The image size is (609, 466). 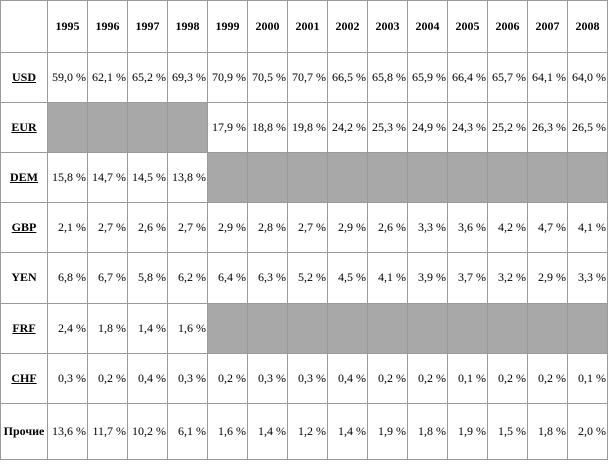 I want to click on year-header: 2001, so click(x=307, y=26).